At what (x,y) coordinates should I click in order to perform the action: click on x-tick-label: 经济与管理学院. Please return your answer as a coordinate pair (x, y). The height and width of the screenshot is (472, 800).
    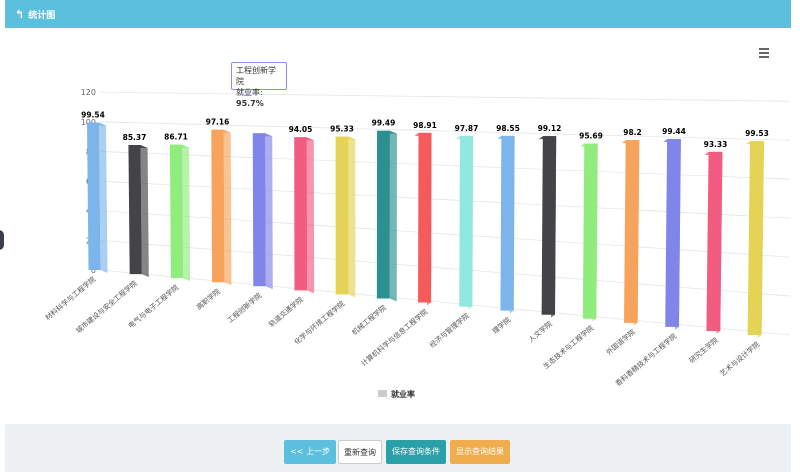
    Looking at the image, I should click on (448, 330).